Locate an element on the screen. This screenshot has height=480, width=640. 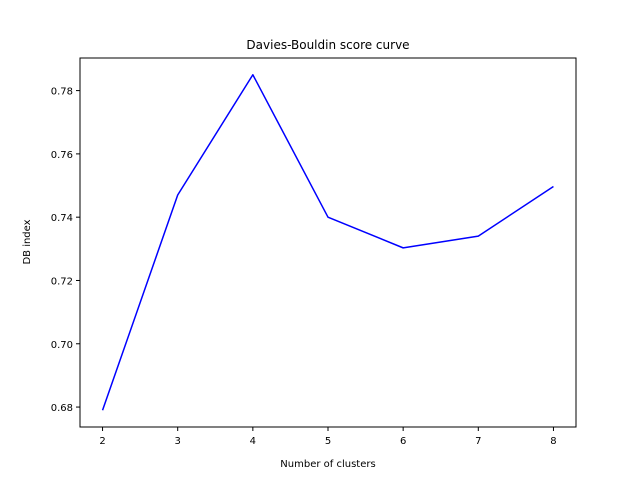
x-tick-label: 3 is located at coordinates (178, 441).